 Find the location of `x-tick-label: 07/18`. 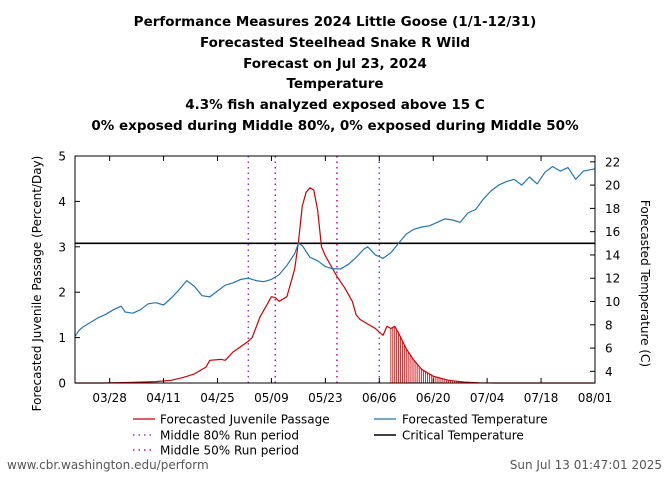

x-tick-label: 07/18 is located at coordinates (541, 398).